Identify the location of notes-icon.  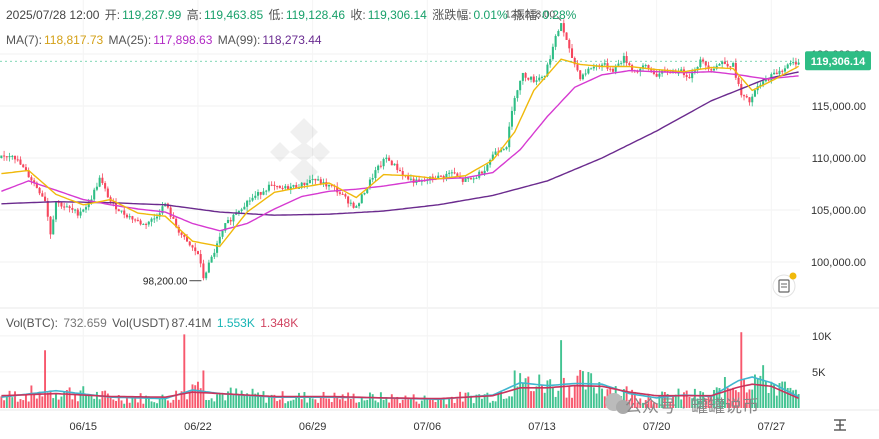
(784, 285).